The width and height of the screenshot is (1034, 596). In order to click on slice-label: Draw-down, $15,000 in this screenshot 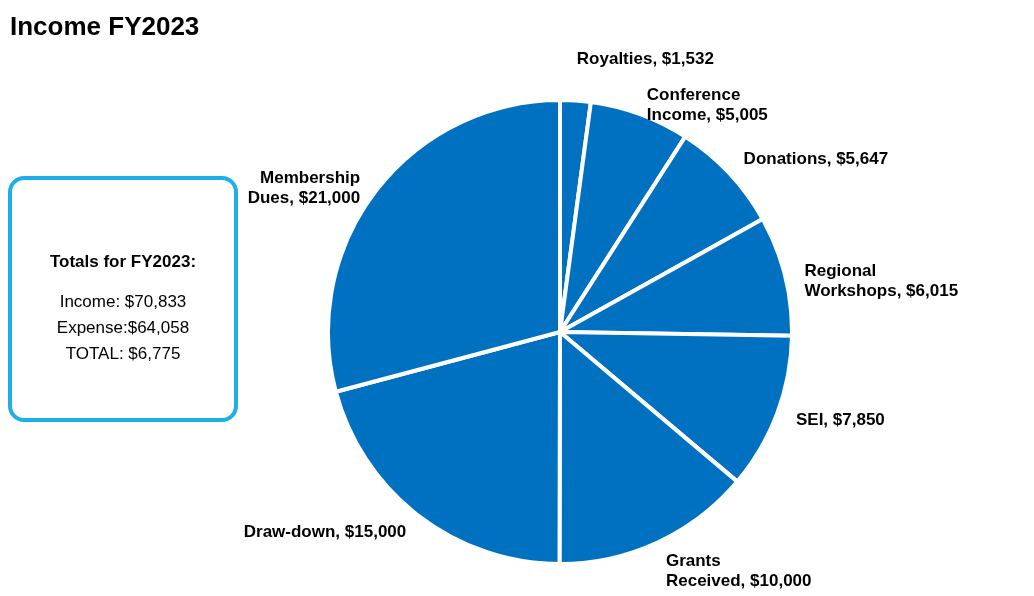, I will do `click(325, 531)`.